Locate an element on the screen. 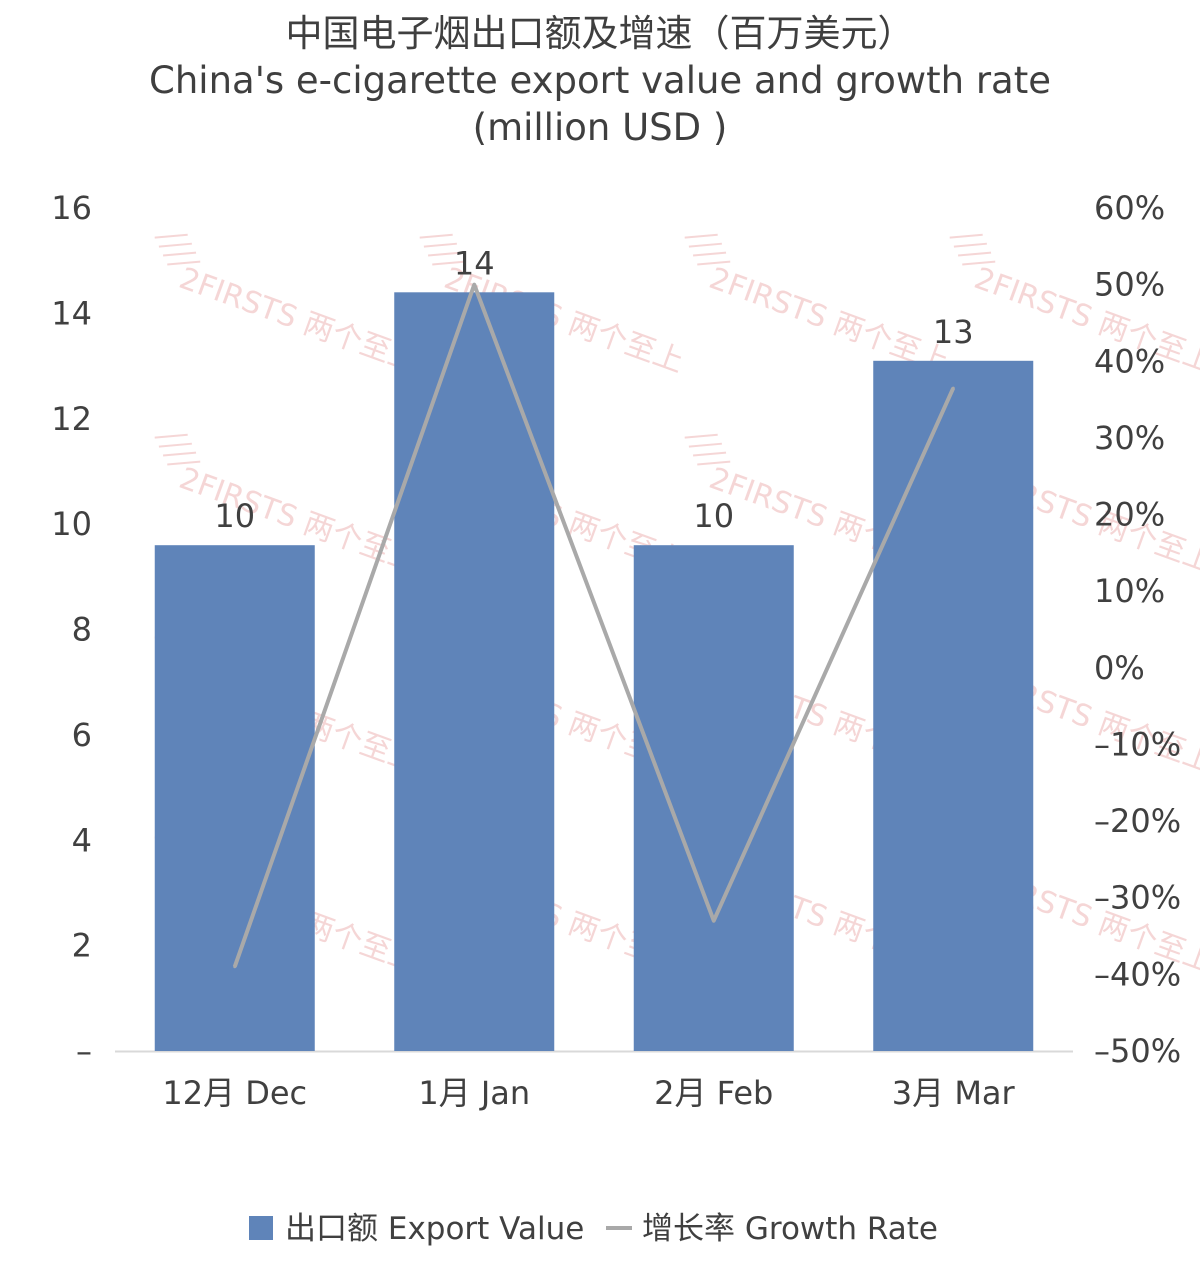 The width and height of the screenshot is (1200, 1272). y-left-tick-label: 4 is located at coordinates (82, 840).